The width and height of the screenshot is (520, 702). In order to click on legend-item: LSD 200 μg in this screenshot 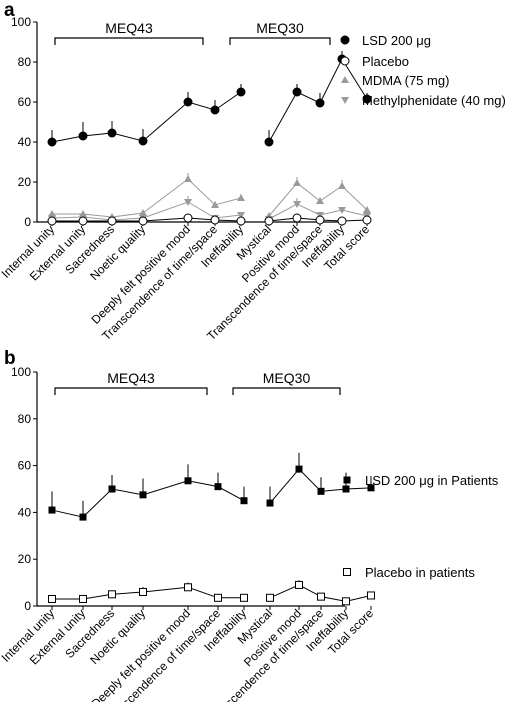, I will do `click(385, 40)`.